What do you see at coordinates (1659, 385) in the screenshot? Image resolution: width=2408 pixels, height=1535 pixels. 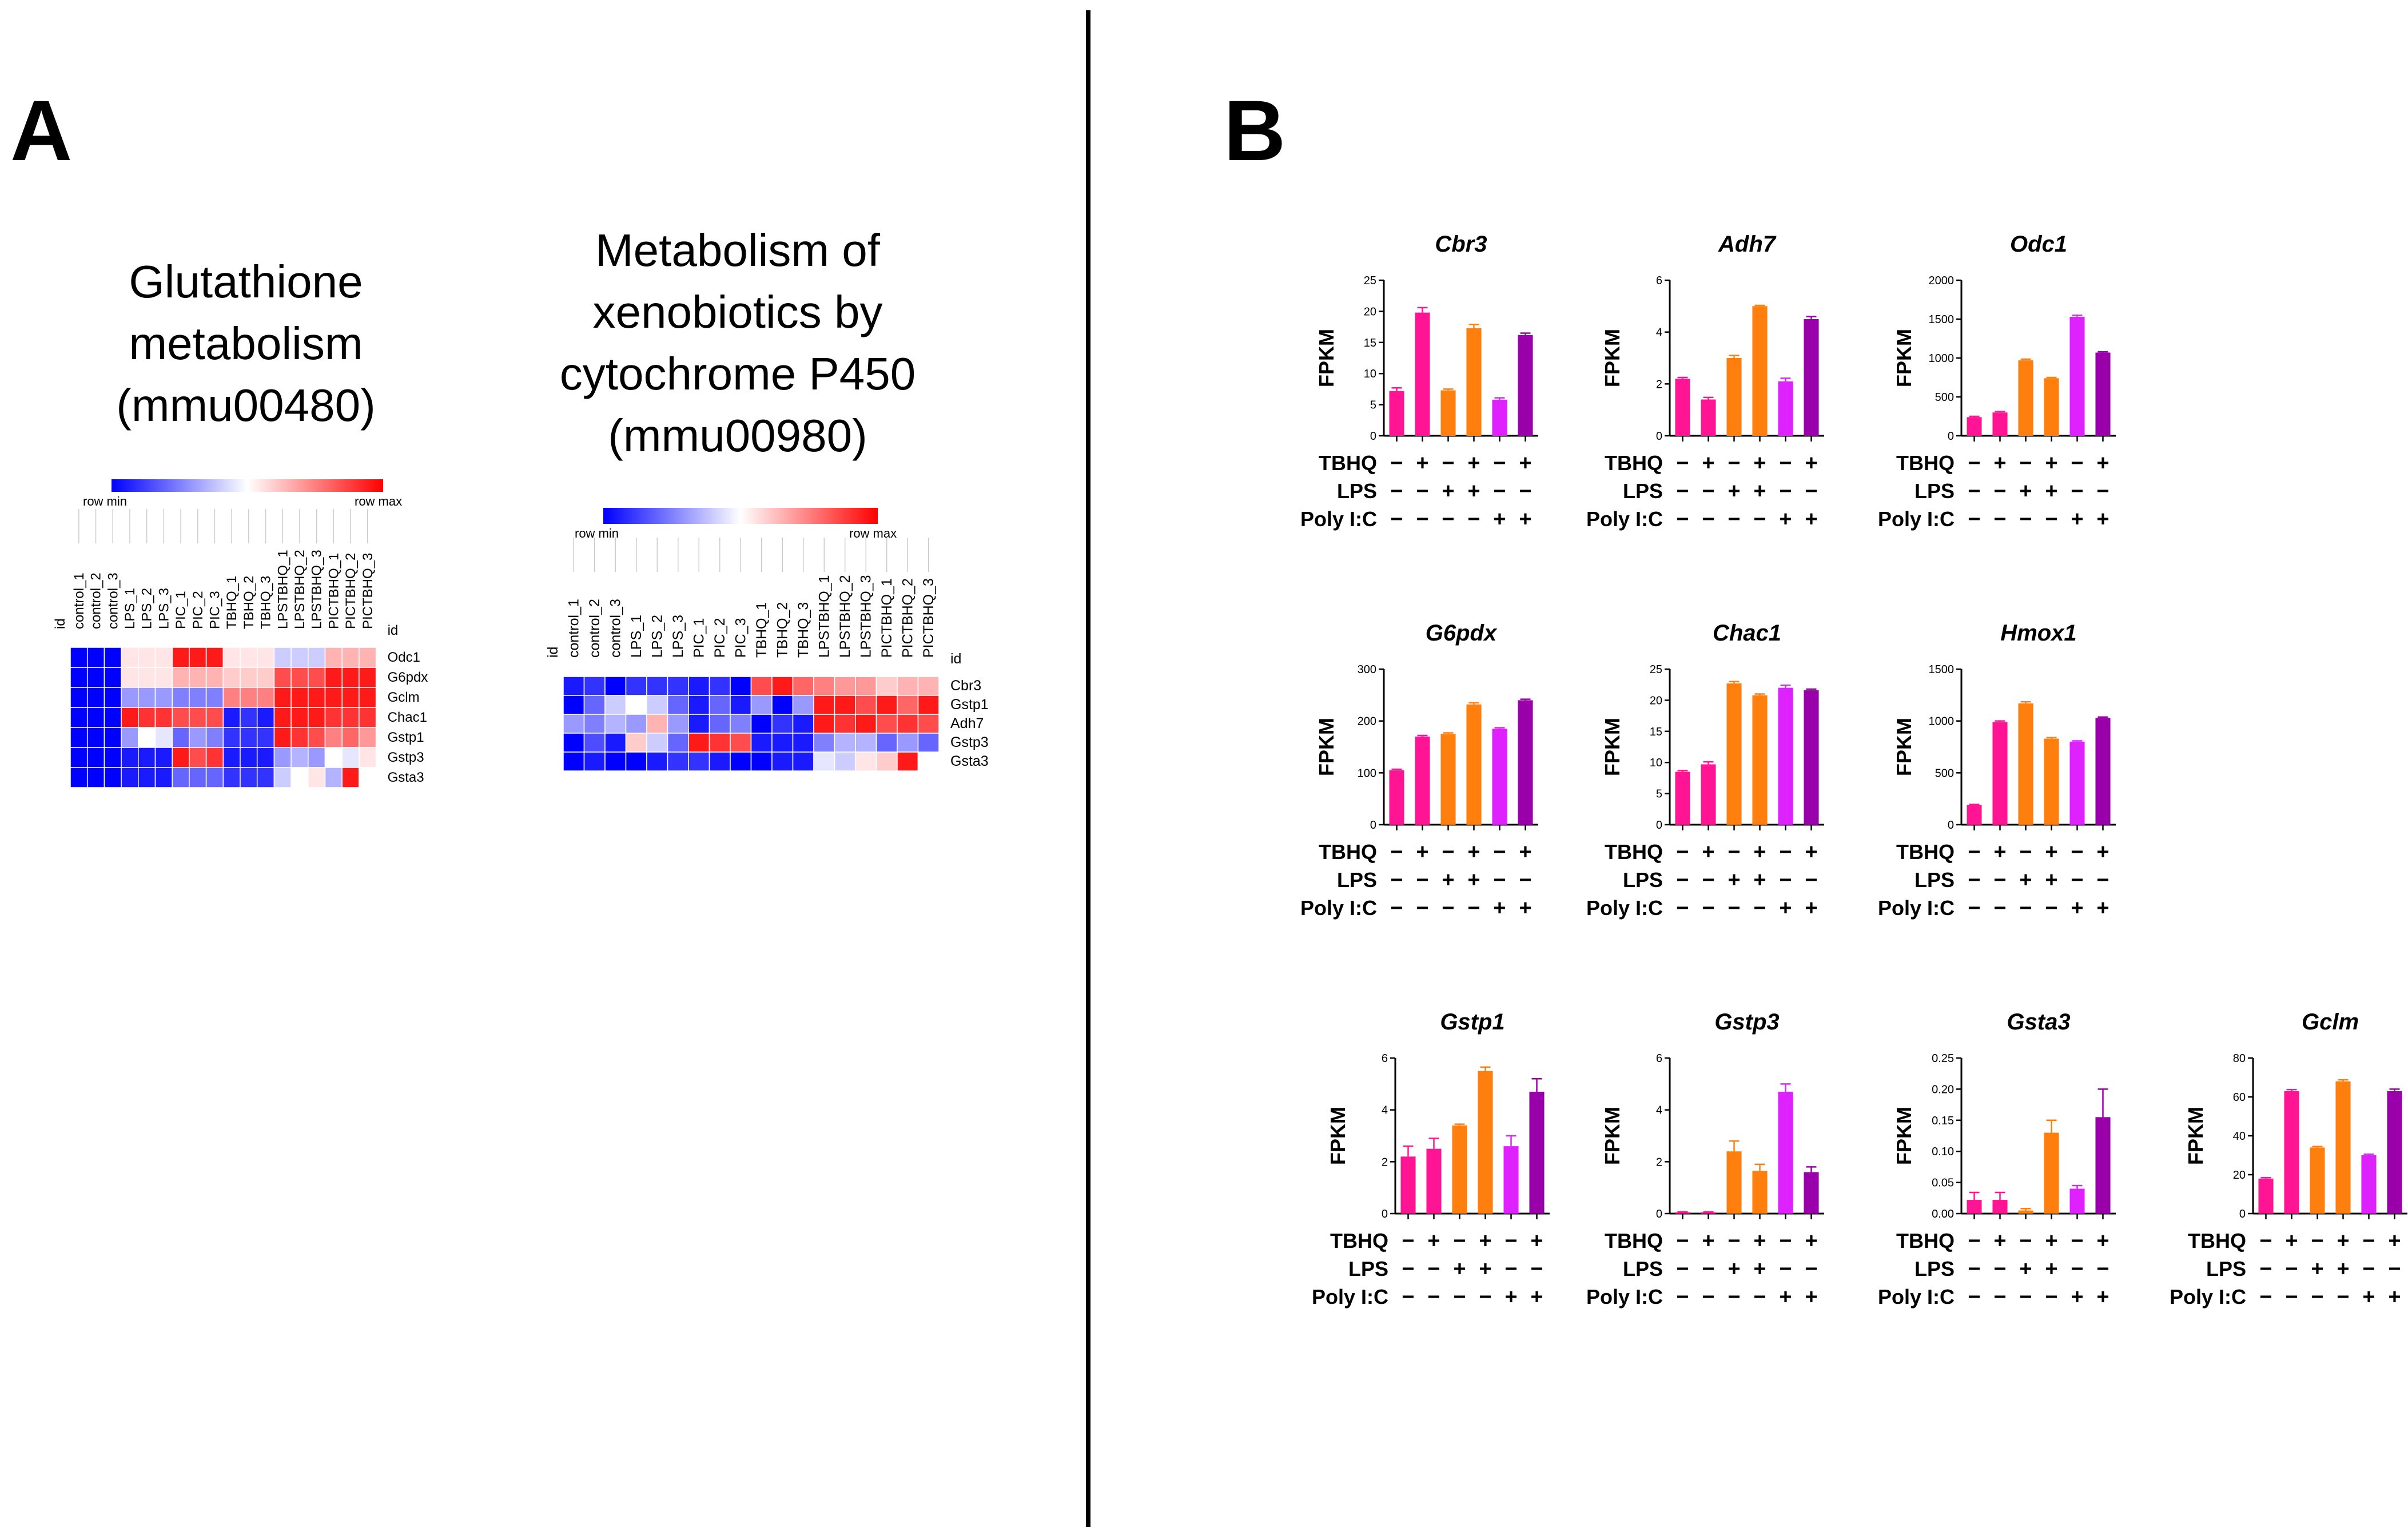 I see `y-tick-label: 2` at bounding box center [1659, 385].